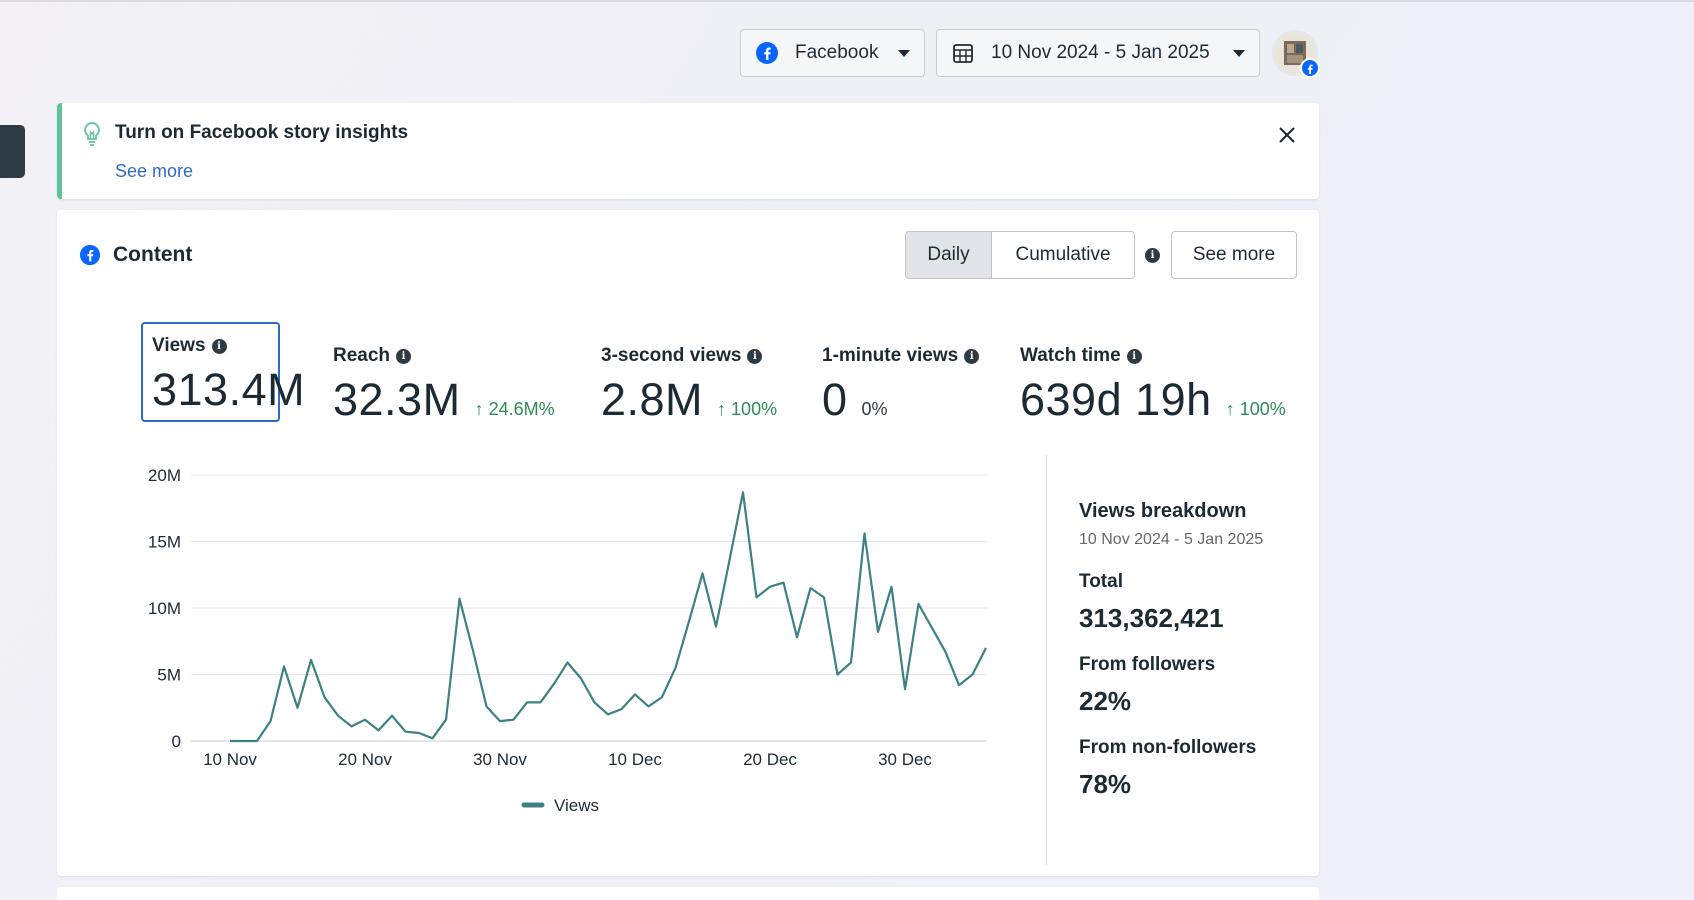  What do you see at coordinates (1116, 399) in the screenshot?
I see `metric-watch-value: 639d 19h` at bounding box center [1116, 399].